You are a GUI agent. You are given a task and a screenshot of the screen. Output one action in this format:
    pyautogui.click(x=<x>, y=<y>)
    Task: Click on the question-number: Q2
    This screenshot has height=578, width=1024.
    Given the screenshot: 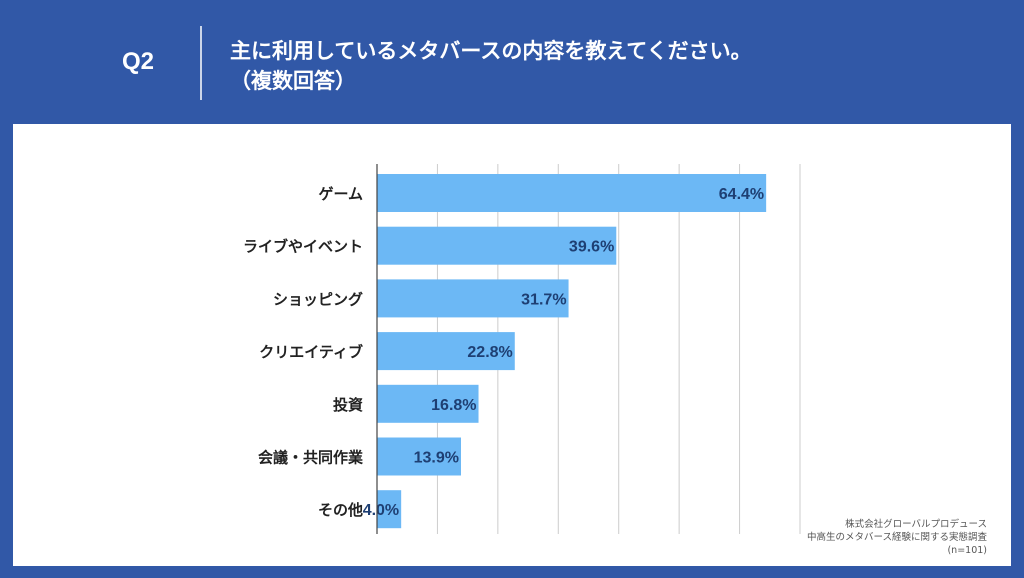 What is the action you would take?
    pyautogui.click(x=138, y=61)
    